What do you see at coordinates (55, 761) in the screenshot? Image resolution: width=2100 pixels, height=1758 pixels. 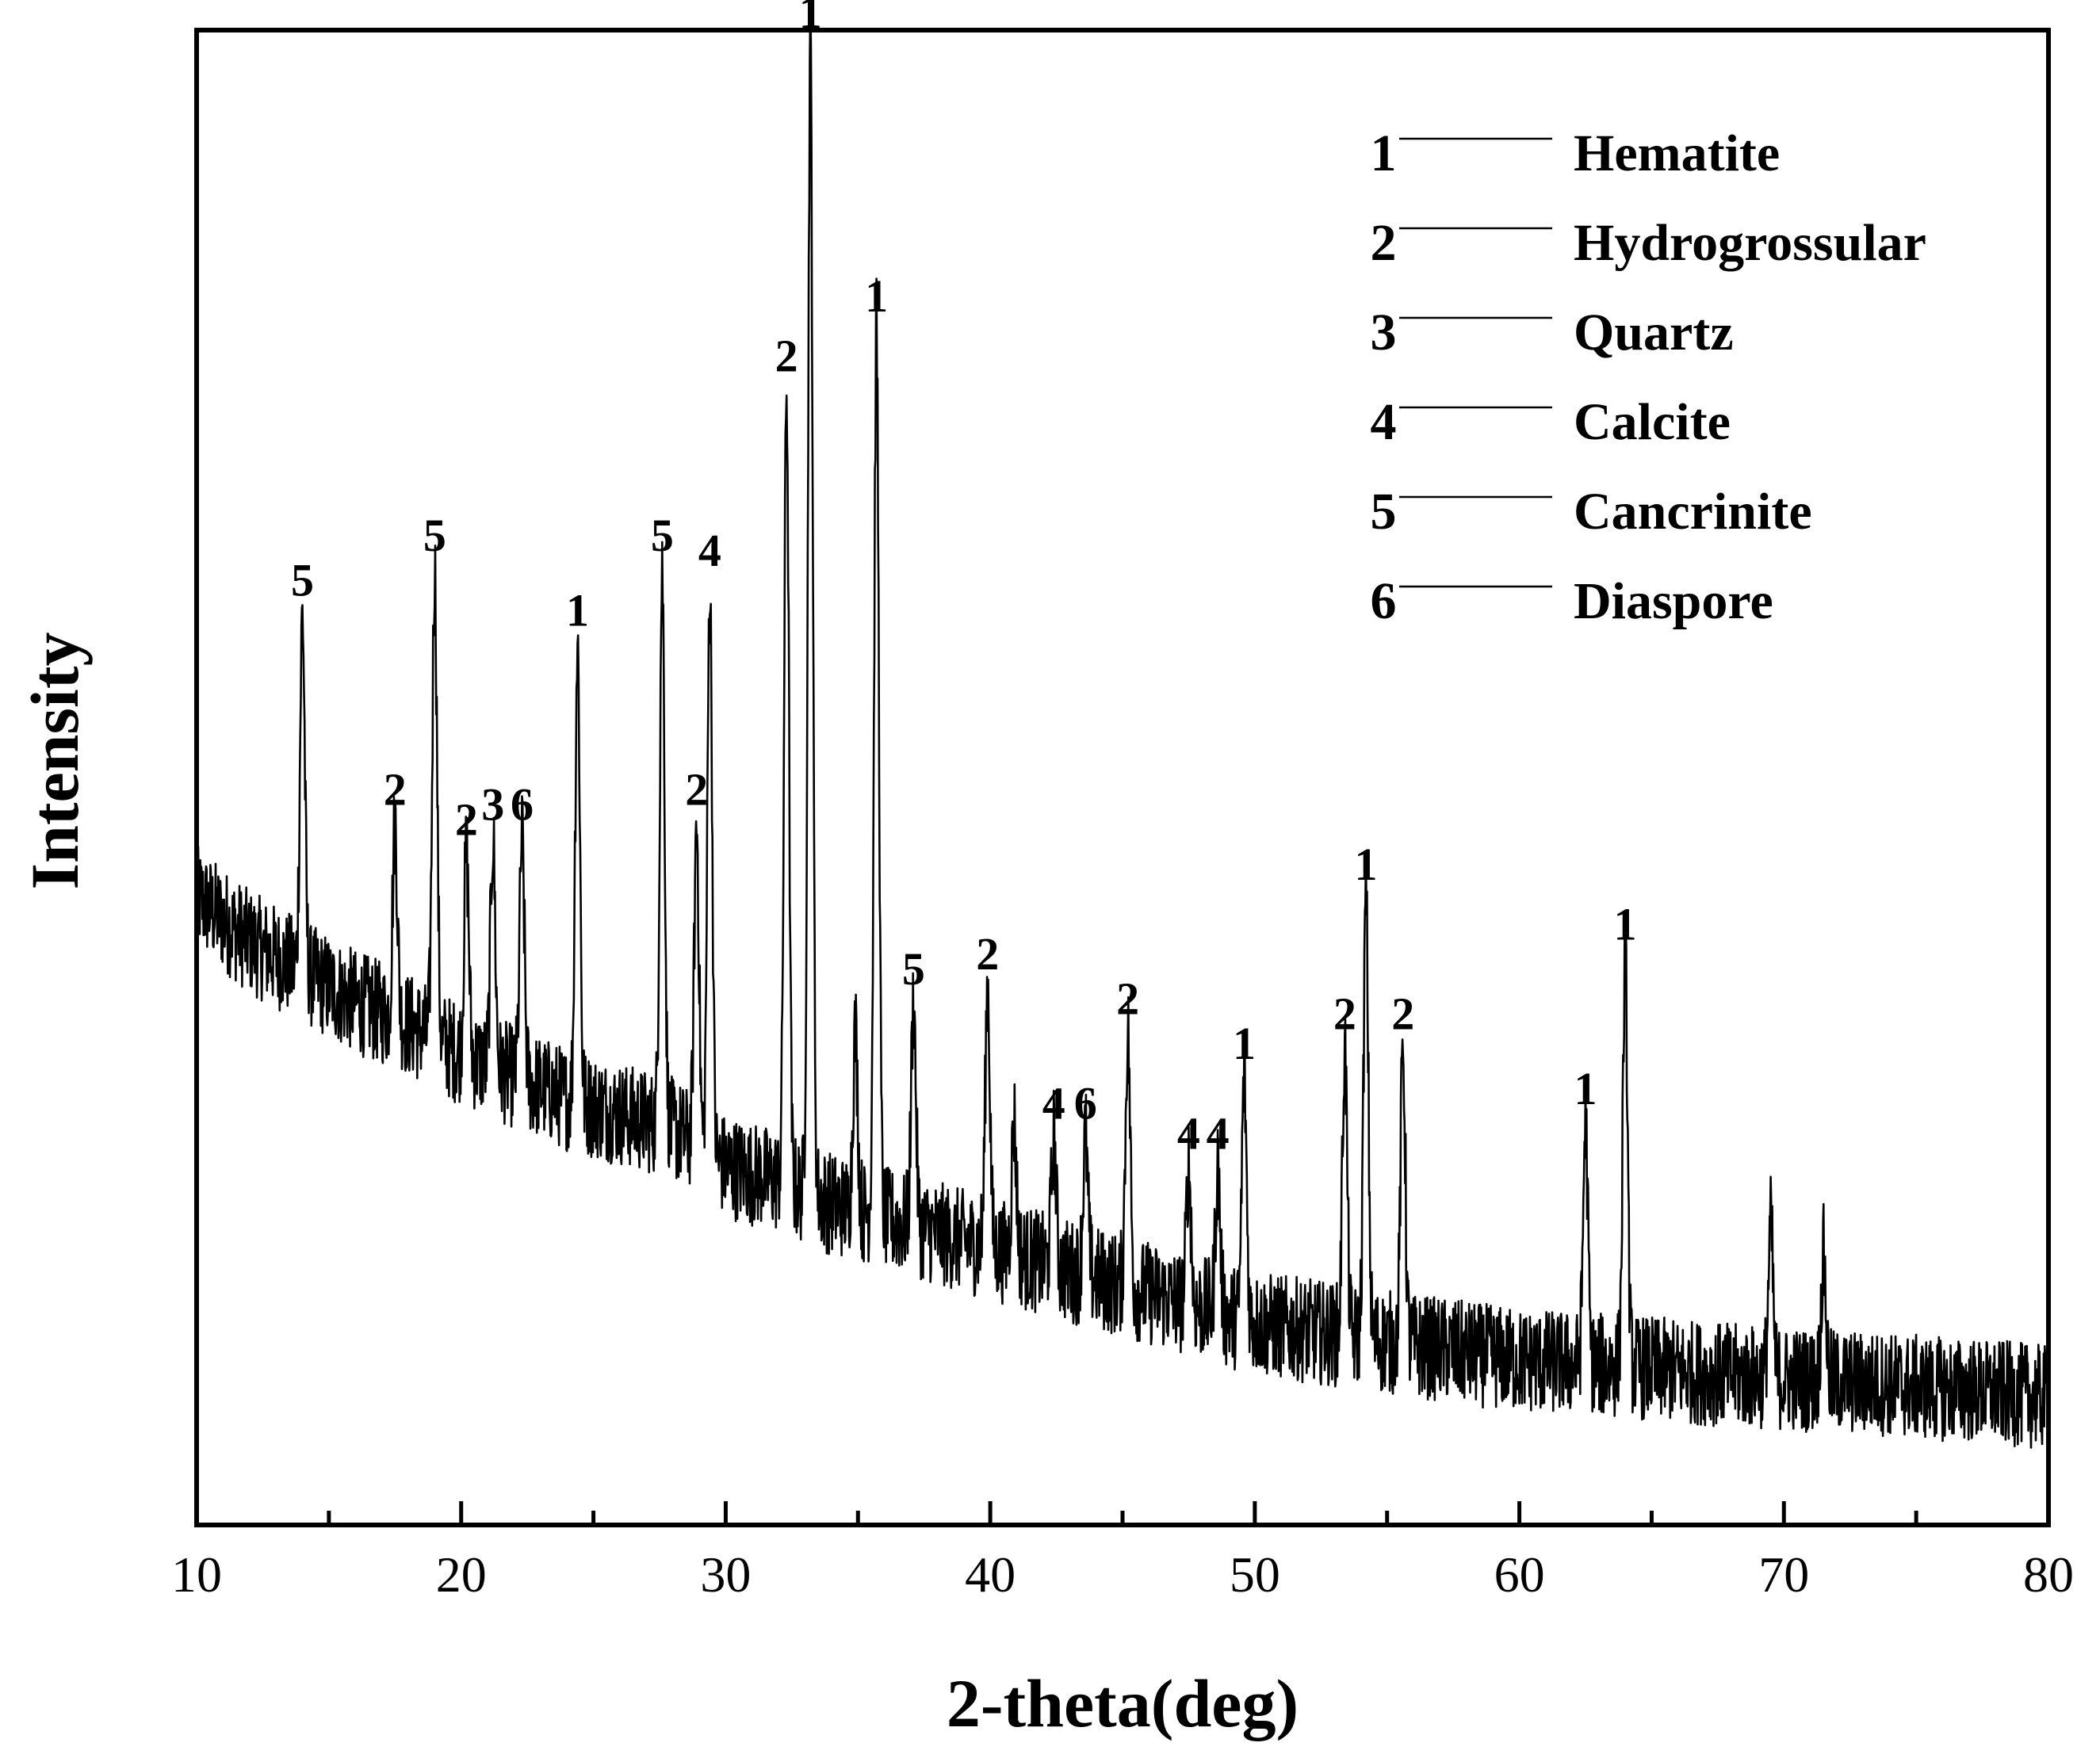 I see `y-axis-title: Intensity` at bounding box center [55, 761].